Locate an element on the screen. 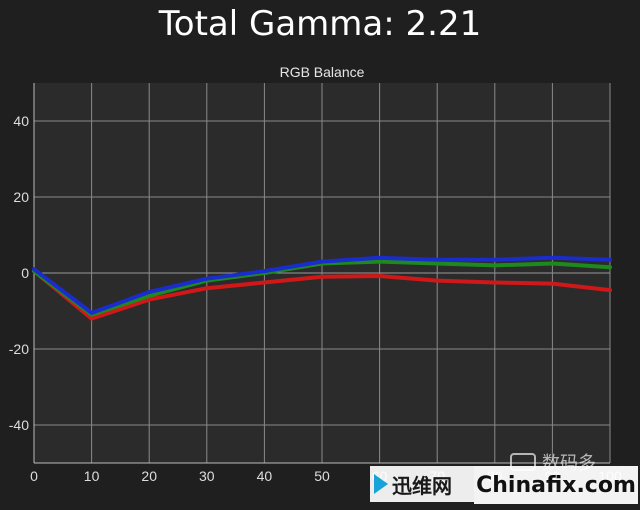 This screenshot has height=510, width=640. x-tick-label: 30 is located at coordinates (207, 476).